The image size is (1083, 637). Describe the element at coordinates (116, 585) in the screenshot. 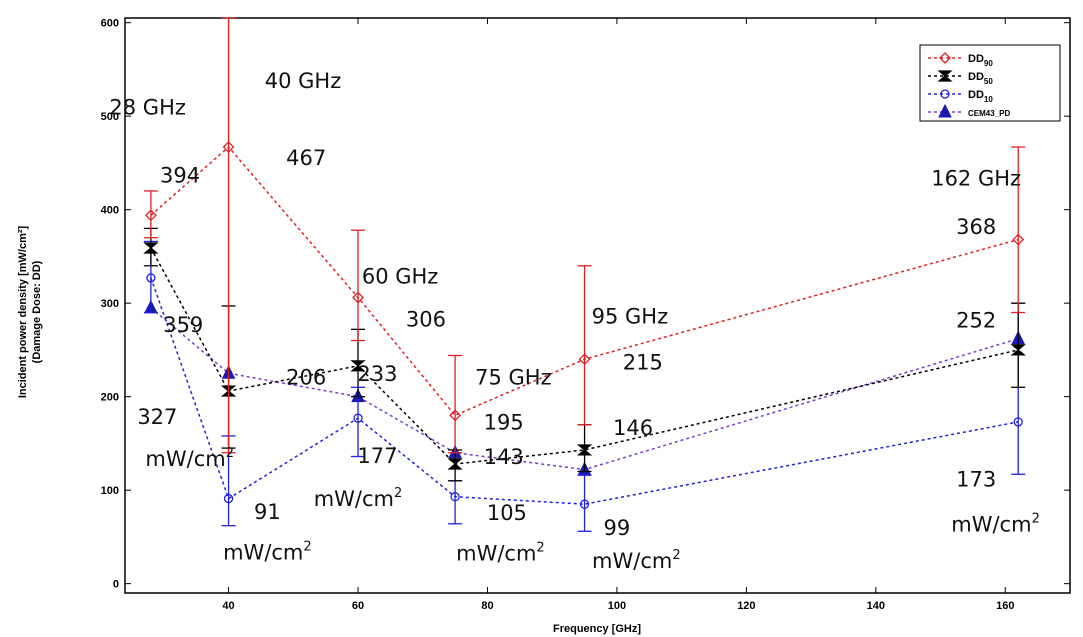

I see `y-tick-label: 0` at that location.